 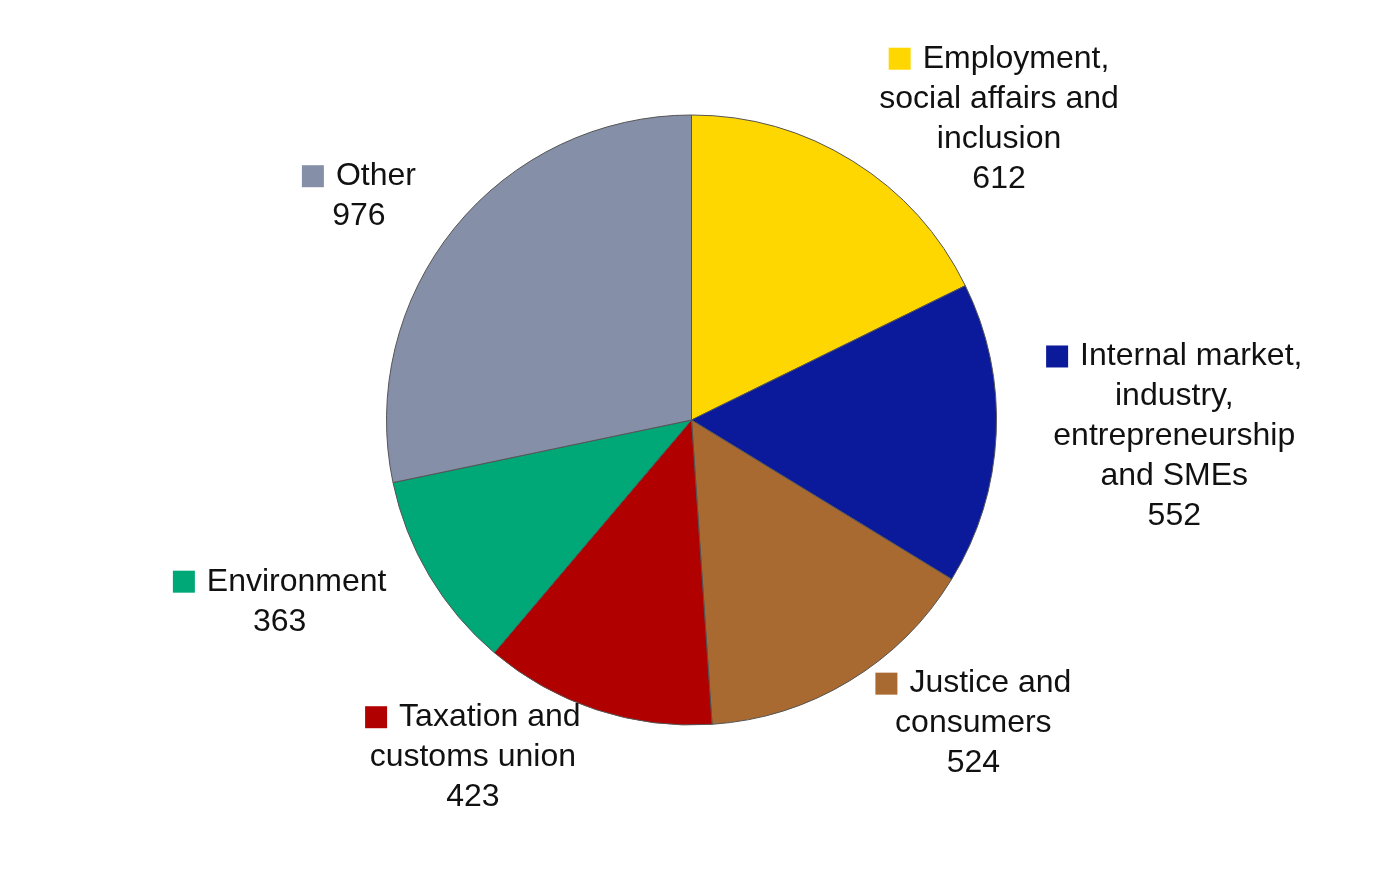 I want to click on legend-label: Justice and consumers, so click(x=983, y=701).